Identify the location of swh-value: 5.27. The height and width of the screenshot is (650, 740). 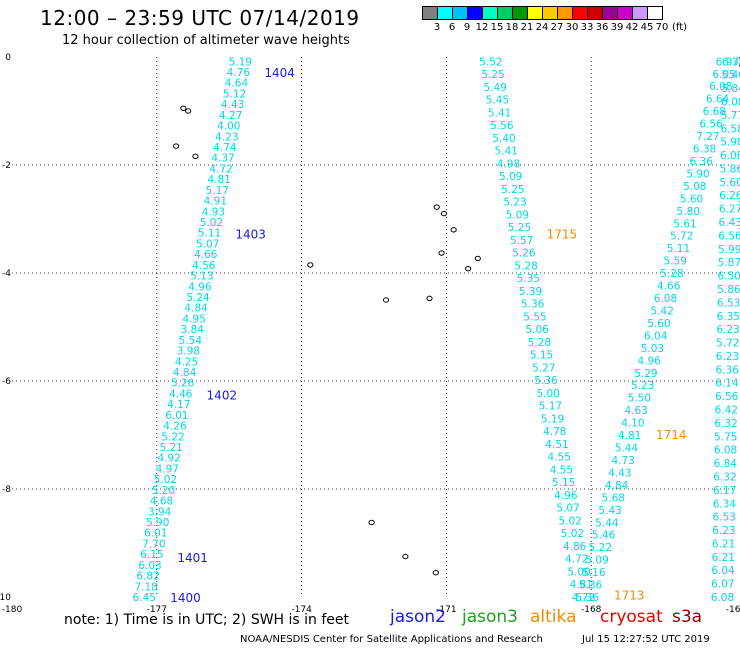
(543, 368).